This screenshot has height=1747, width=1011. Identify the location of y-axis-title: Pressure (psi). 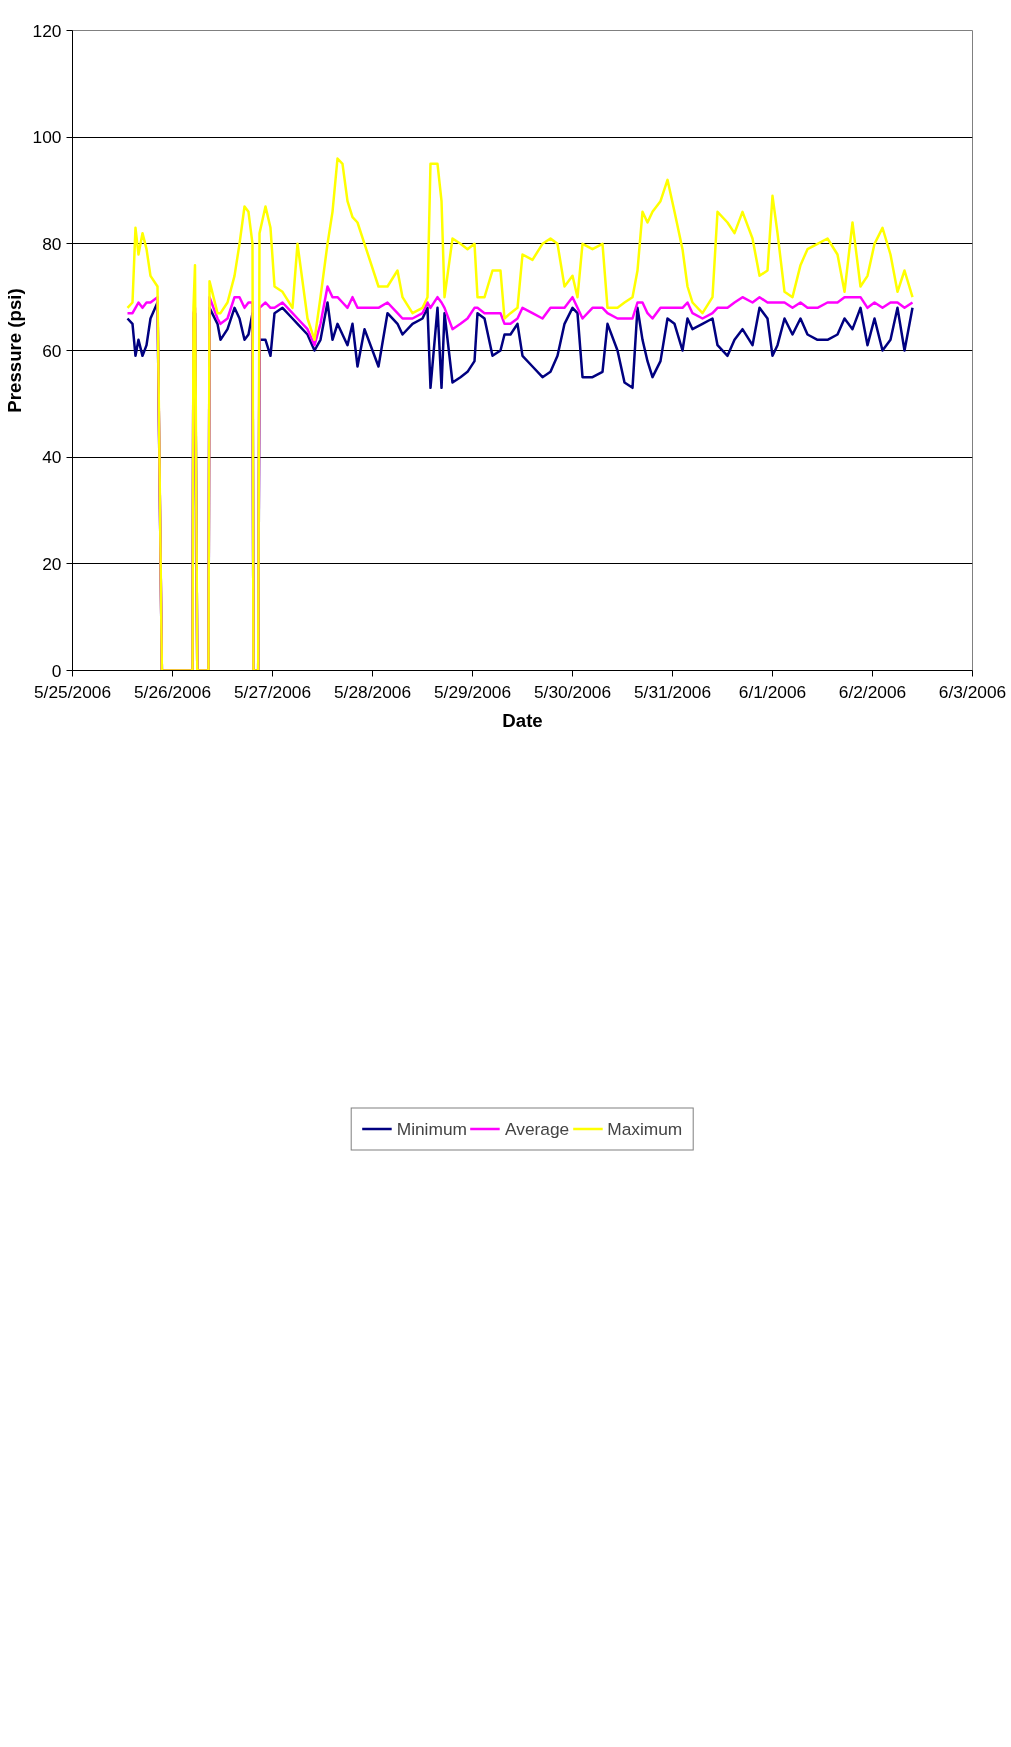
(14, 350).